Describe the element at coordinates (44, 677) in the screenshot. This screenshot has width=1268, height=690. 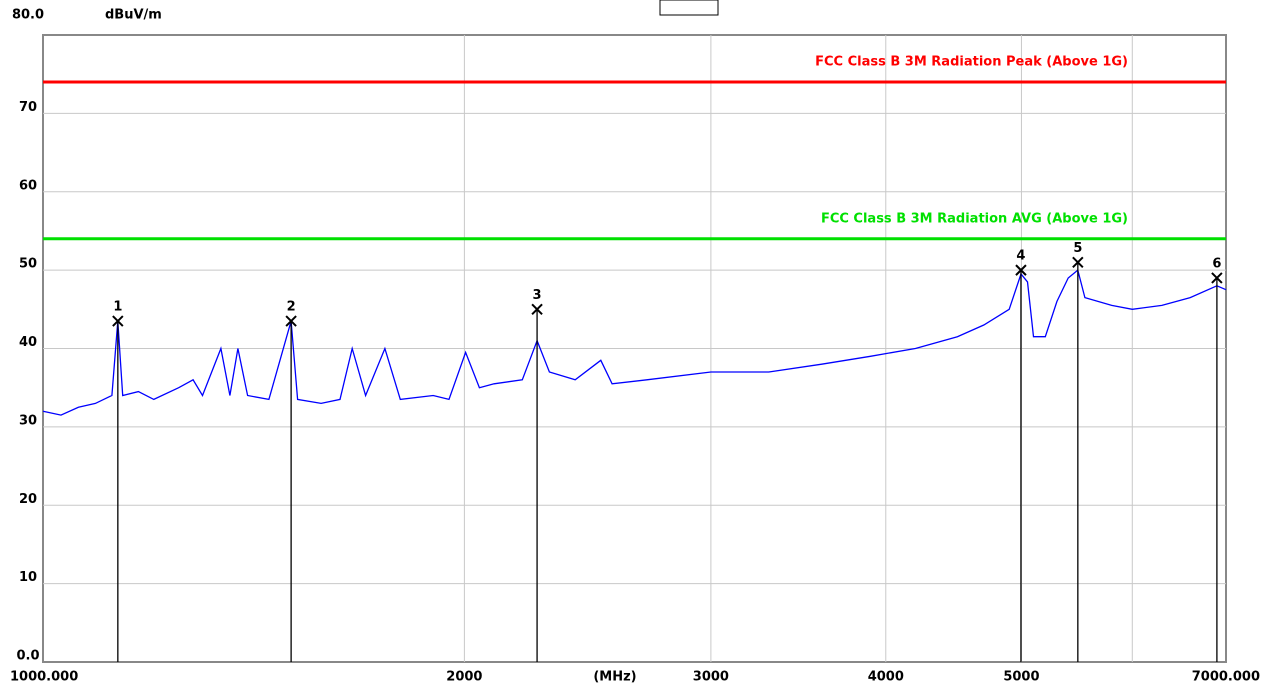
I see `x-tick-label: 1000.000` at that location.